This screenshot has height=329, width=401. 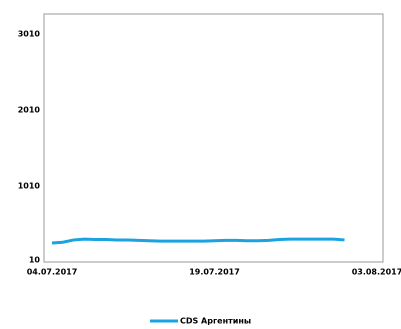 I want to click on line-series, so click(x=198, y=241).